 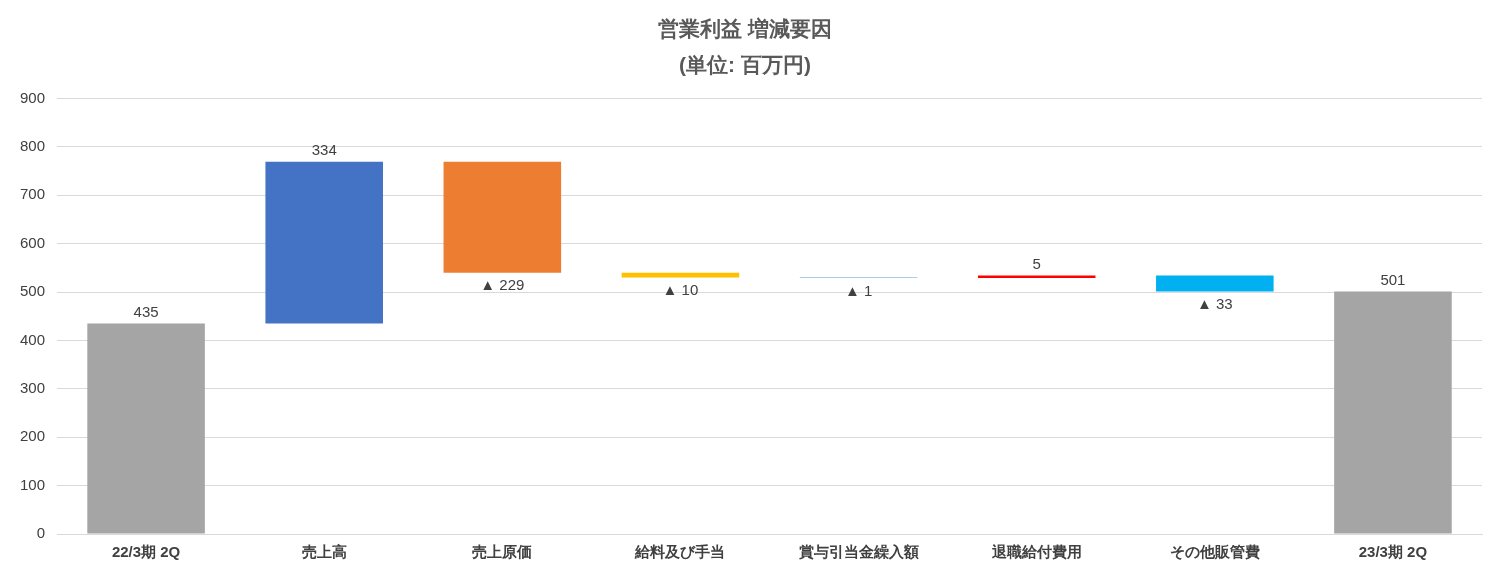 What do you see at coordinates (33, 291) in the screenshot?
I see `y-tick-label: 500` at bounding box center [33, 291].